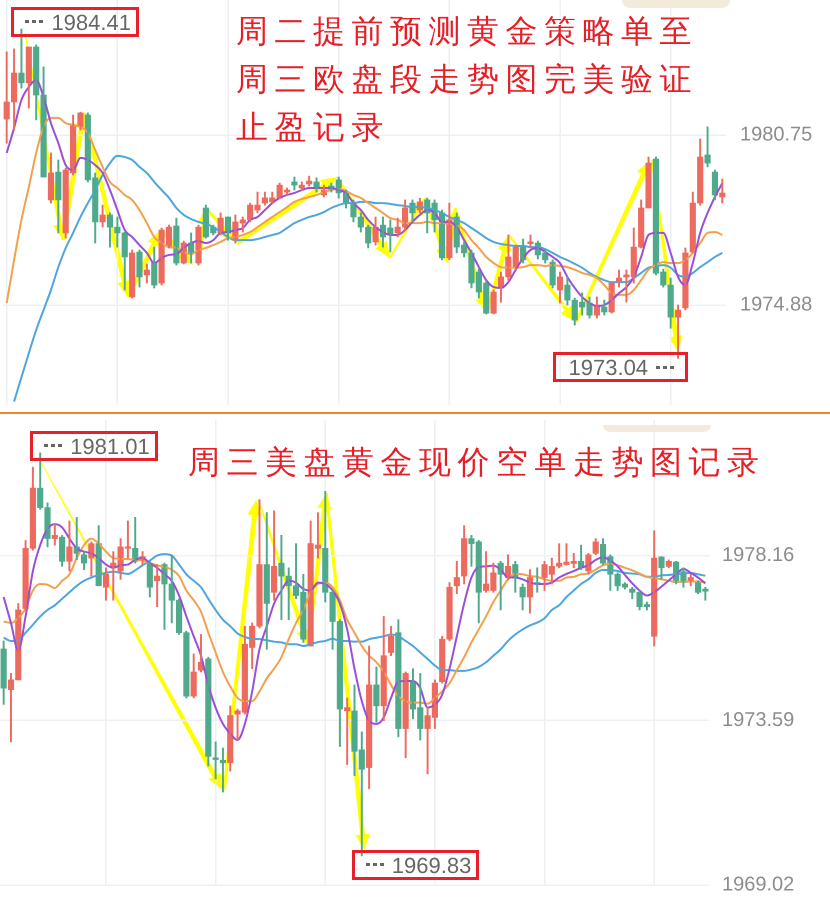 This screenshot has width=830, height=899. What do you see at coordinates (432, 865) in the screenshot?
I see `annotation: 1969.83` at bounding box center [432, 865].